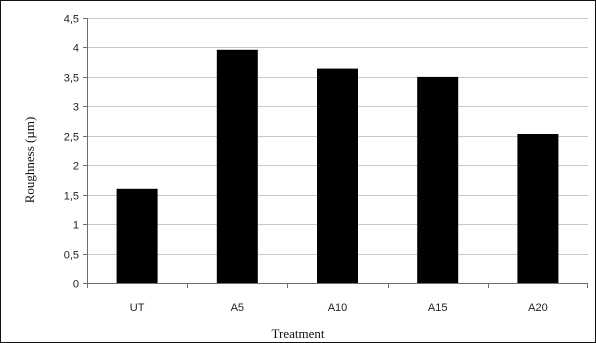  What do you see at coordinates (137, 308) in the screenshot?
I see `x-tick-label: UT` at bounding box center [137, 308].